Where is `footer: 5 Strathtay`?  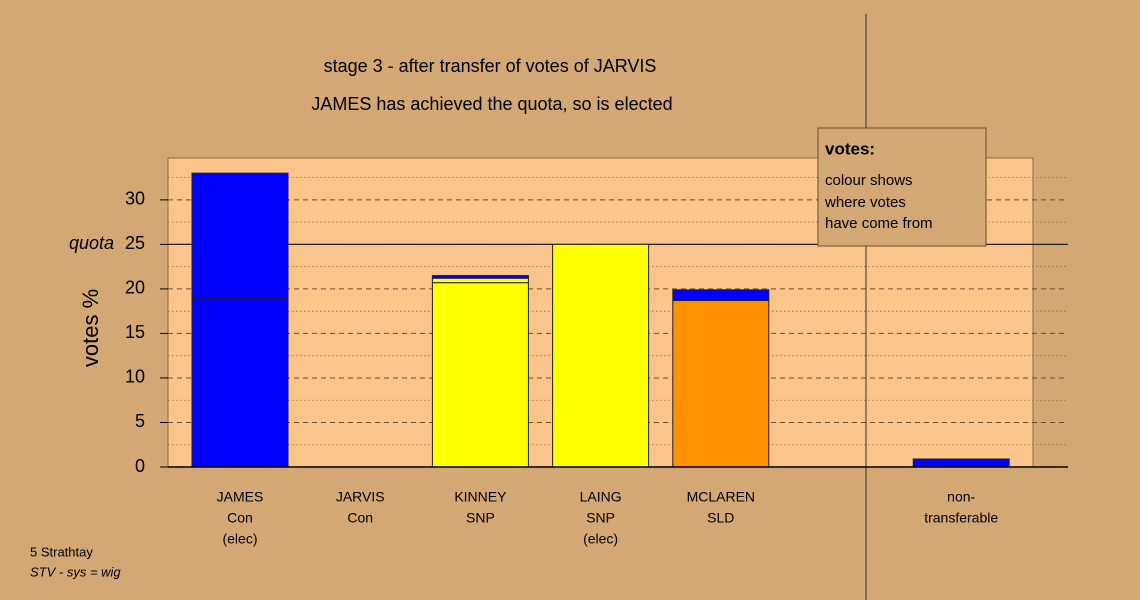 footer: 5 Strathtay is located at coordinates (61, 551).